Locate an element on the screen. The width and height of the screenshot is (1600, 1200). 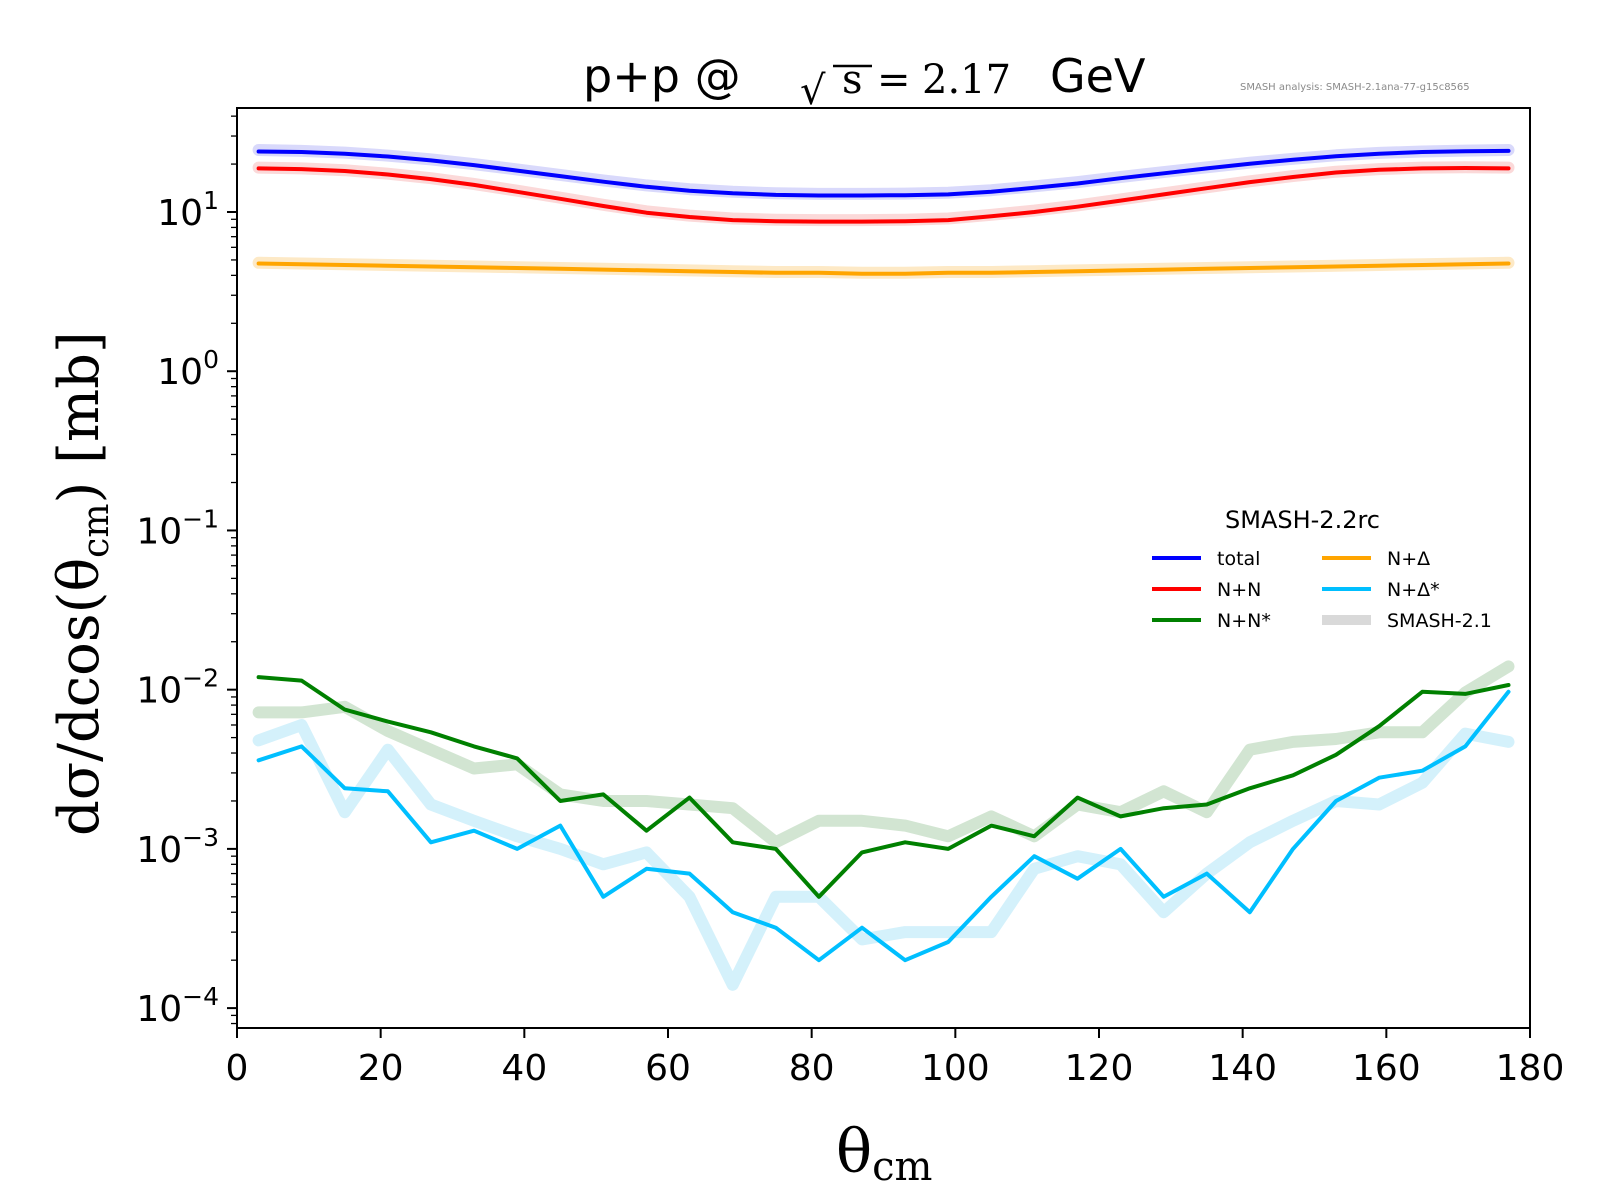
legend-label-smash-2-1: SMASH-2.1 is located at coordinates (1439, 621).